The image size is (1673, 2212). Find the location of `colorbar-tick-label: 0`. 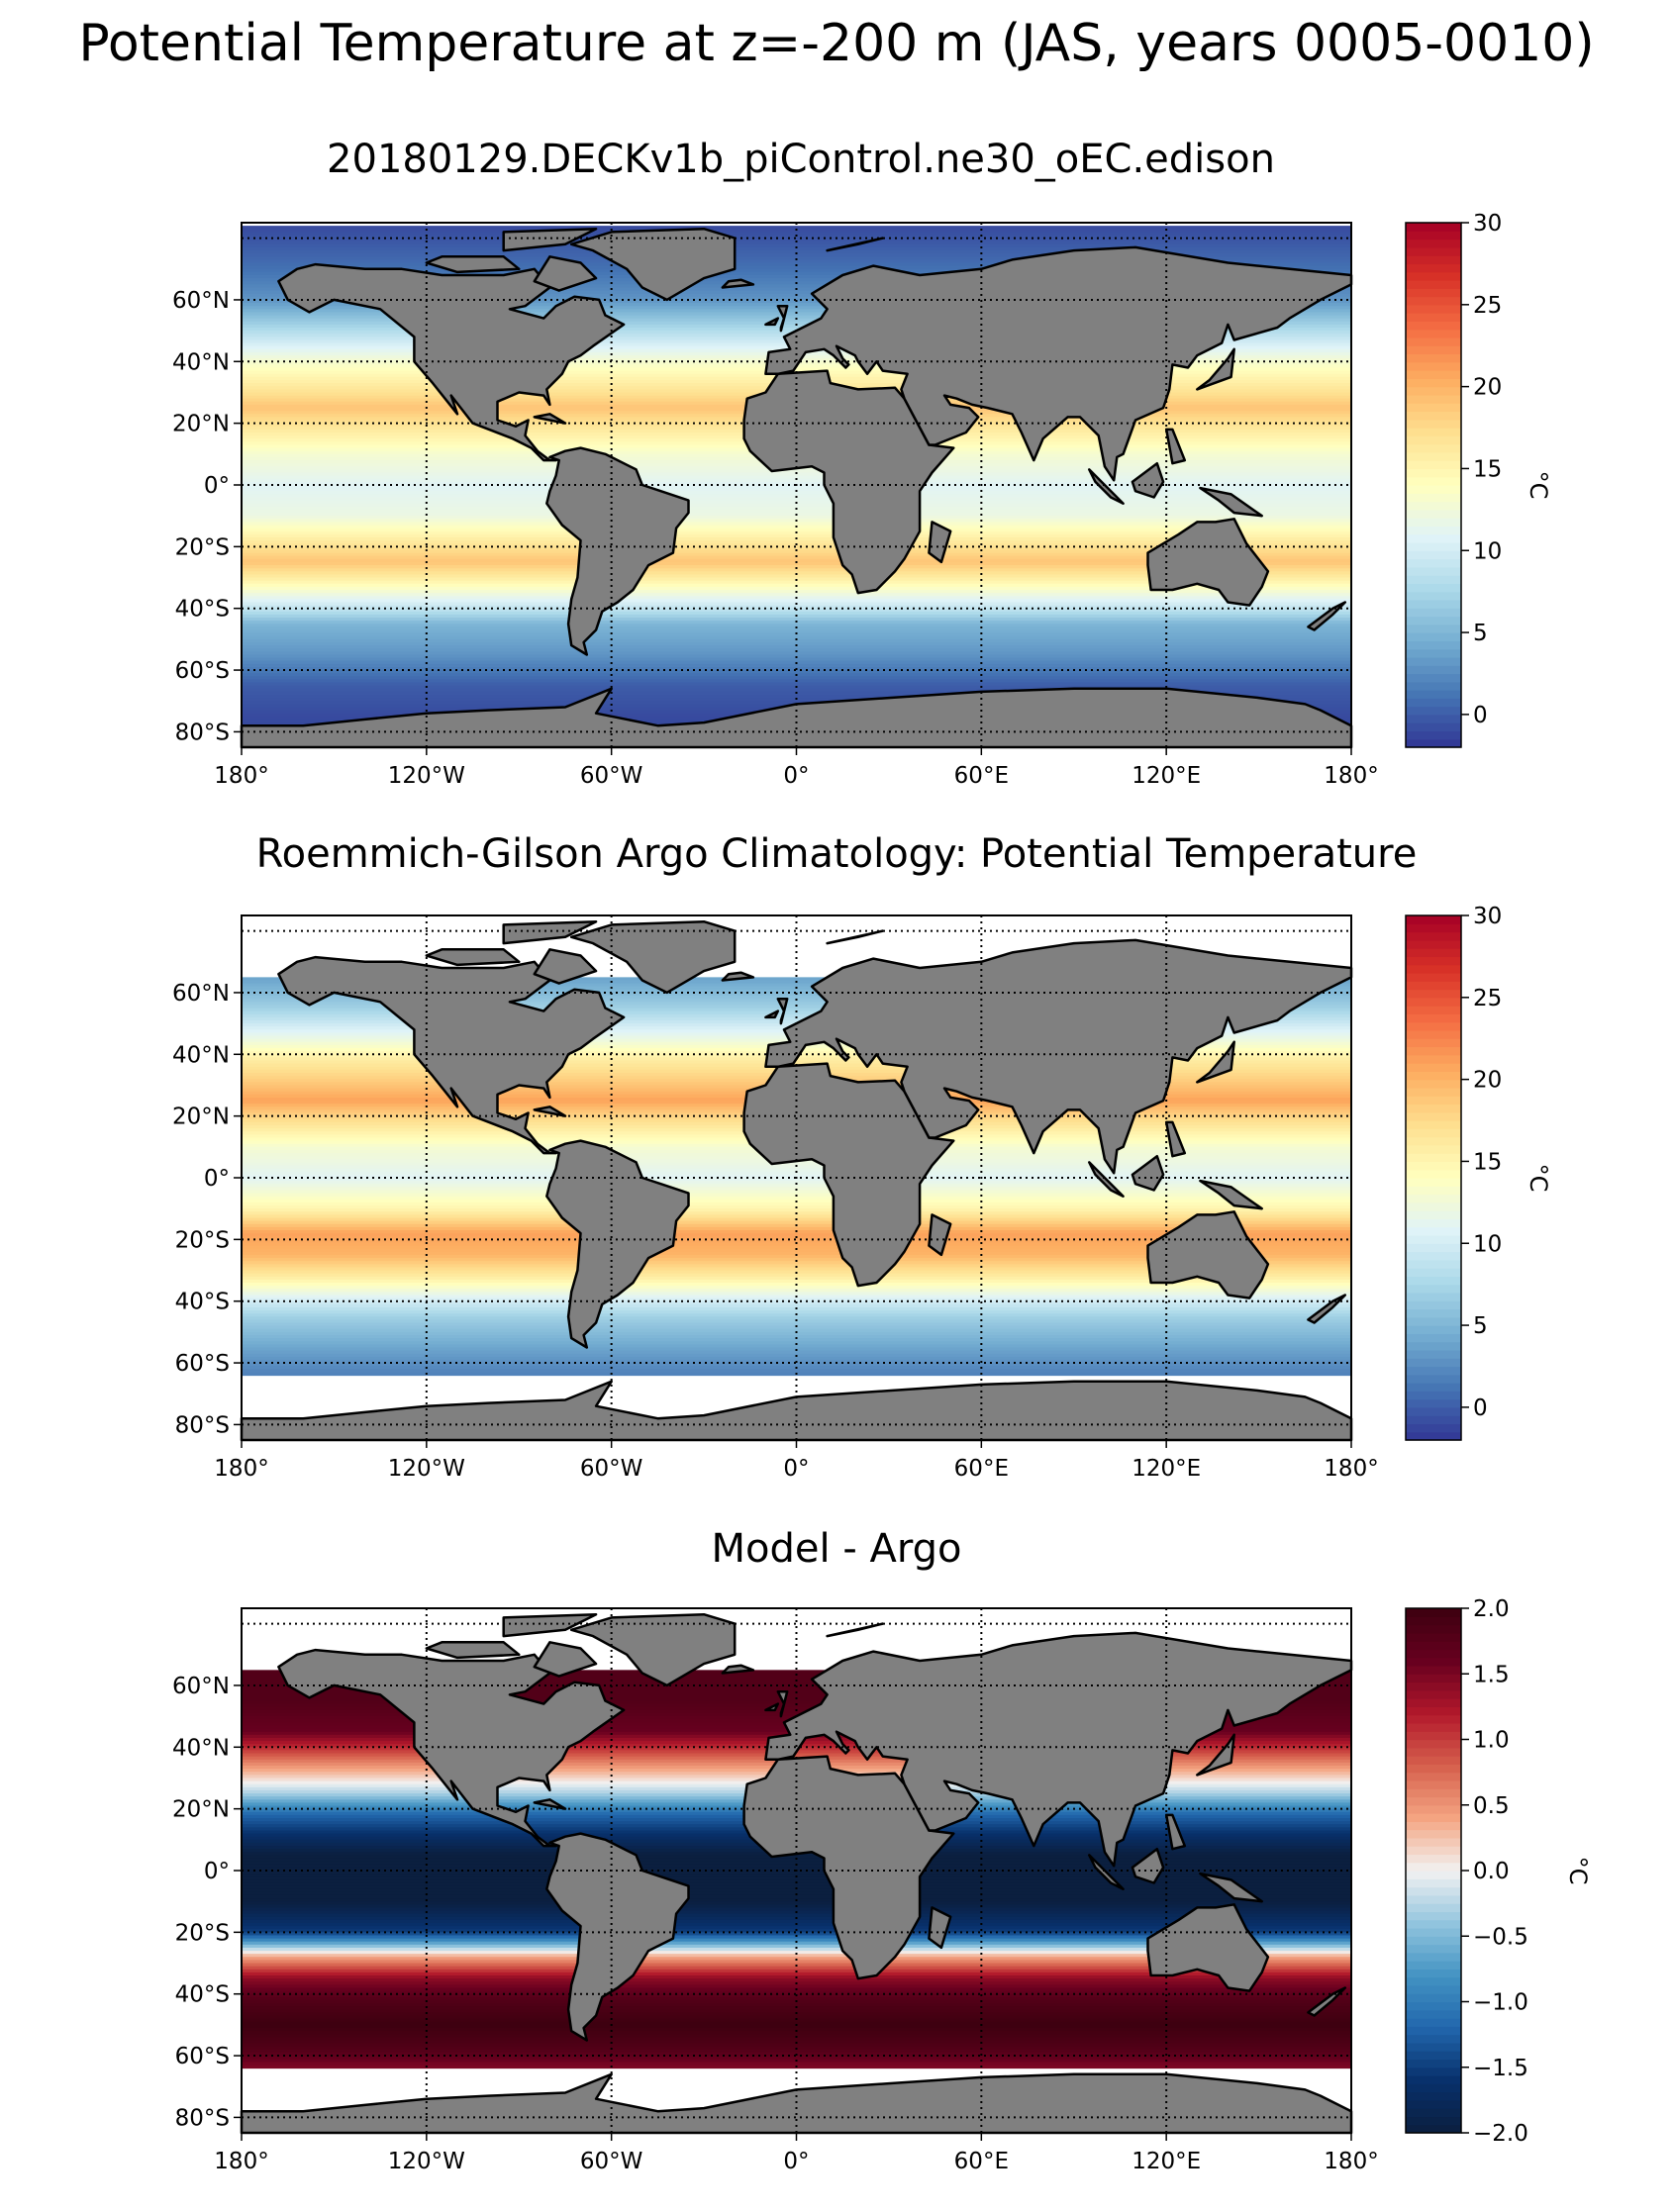

colorbar-tick-label: 0 is located at coordinates (1480, 1408).